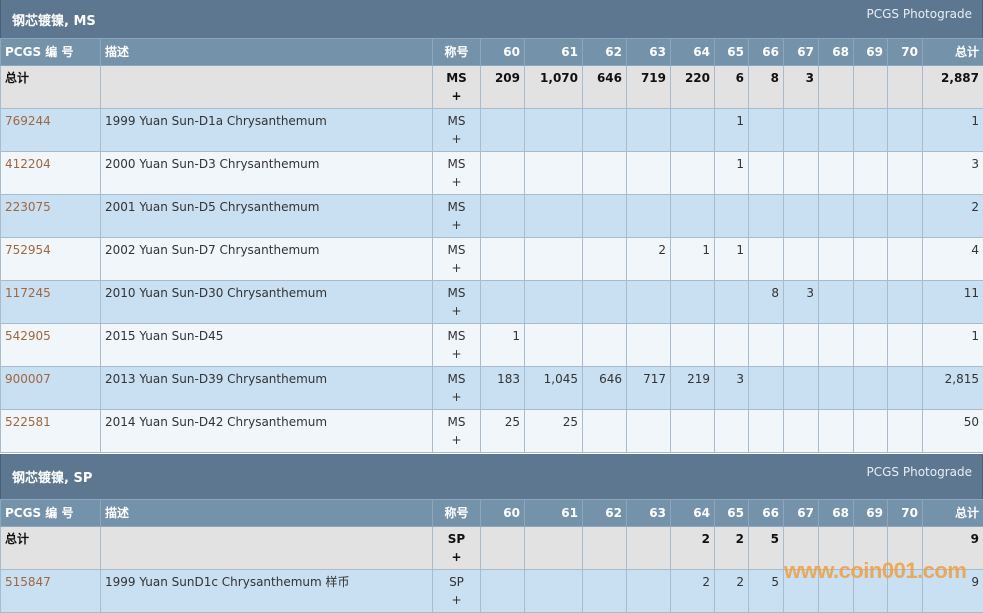  I want to click on pcgs-number-link: 117245, so click(28, 293).